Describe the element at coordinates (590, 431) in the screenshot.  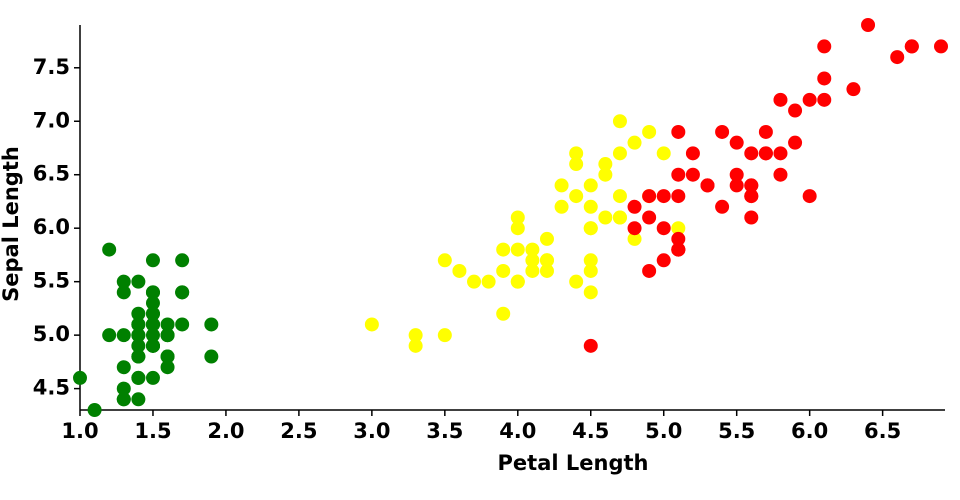
I see `x-tick-label: 4.5` at that location.